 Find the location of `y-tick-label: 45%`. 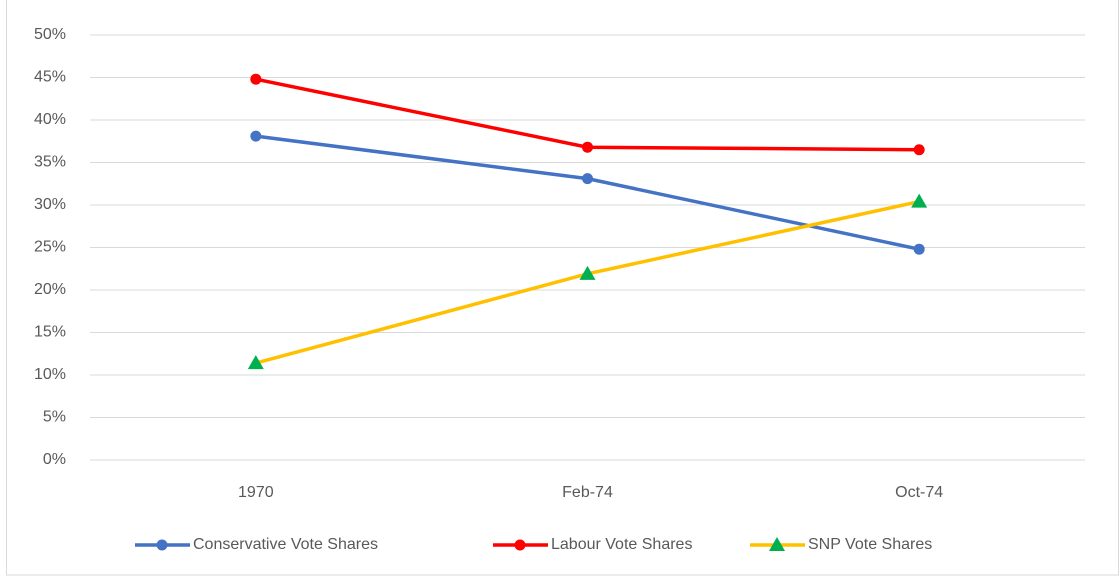

y-tick-label: 45% is located at coordinates (50, 77).